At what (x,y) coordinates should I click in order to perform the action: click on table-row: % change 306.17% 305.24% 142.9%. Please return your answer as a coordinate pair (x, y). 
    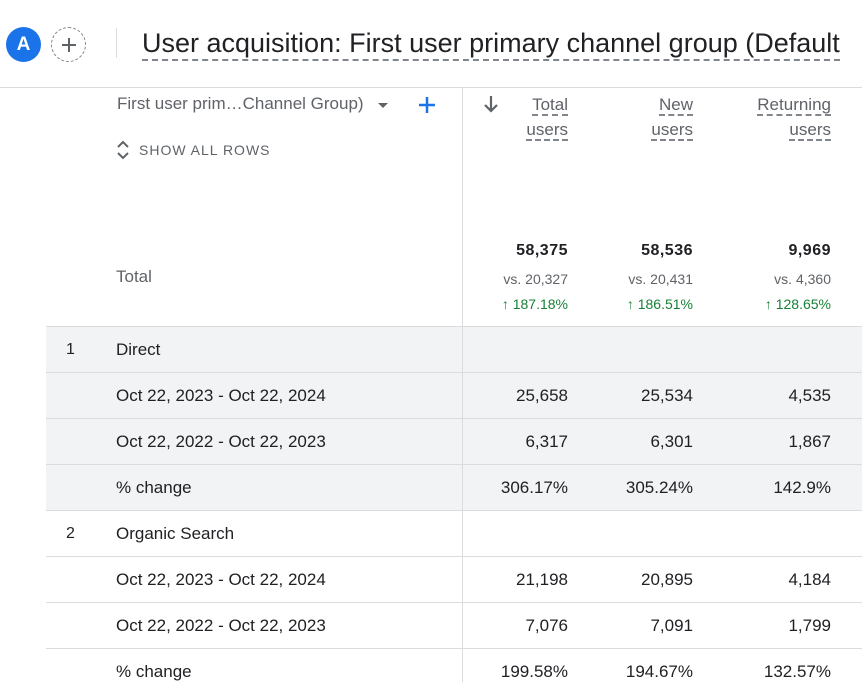
    Looking at the image, I should click on (454, 487).